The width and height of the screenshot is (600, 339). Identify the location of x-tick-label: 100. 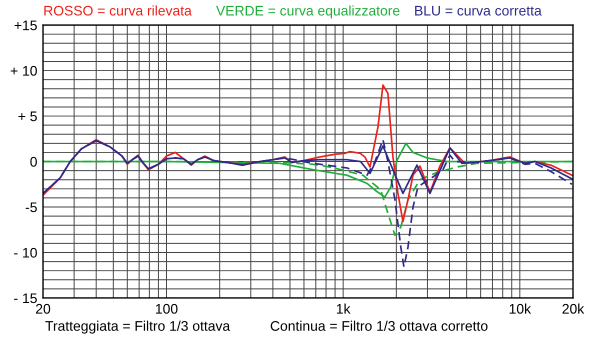
(167, 309).